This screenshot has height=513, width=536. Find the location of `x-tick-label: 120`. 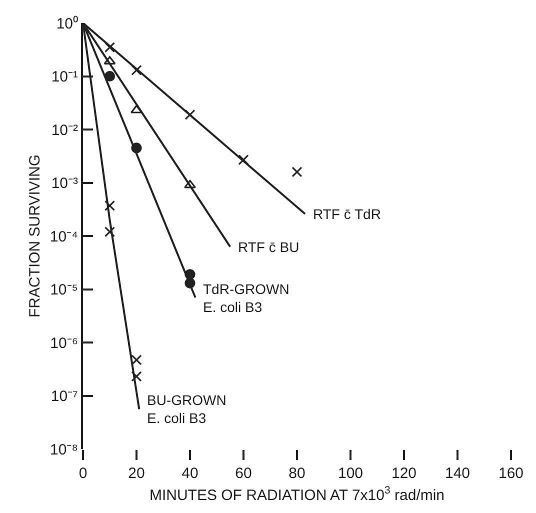

x-tick-label: 120 is located at coordinates (404, 473).